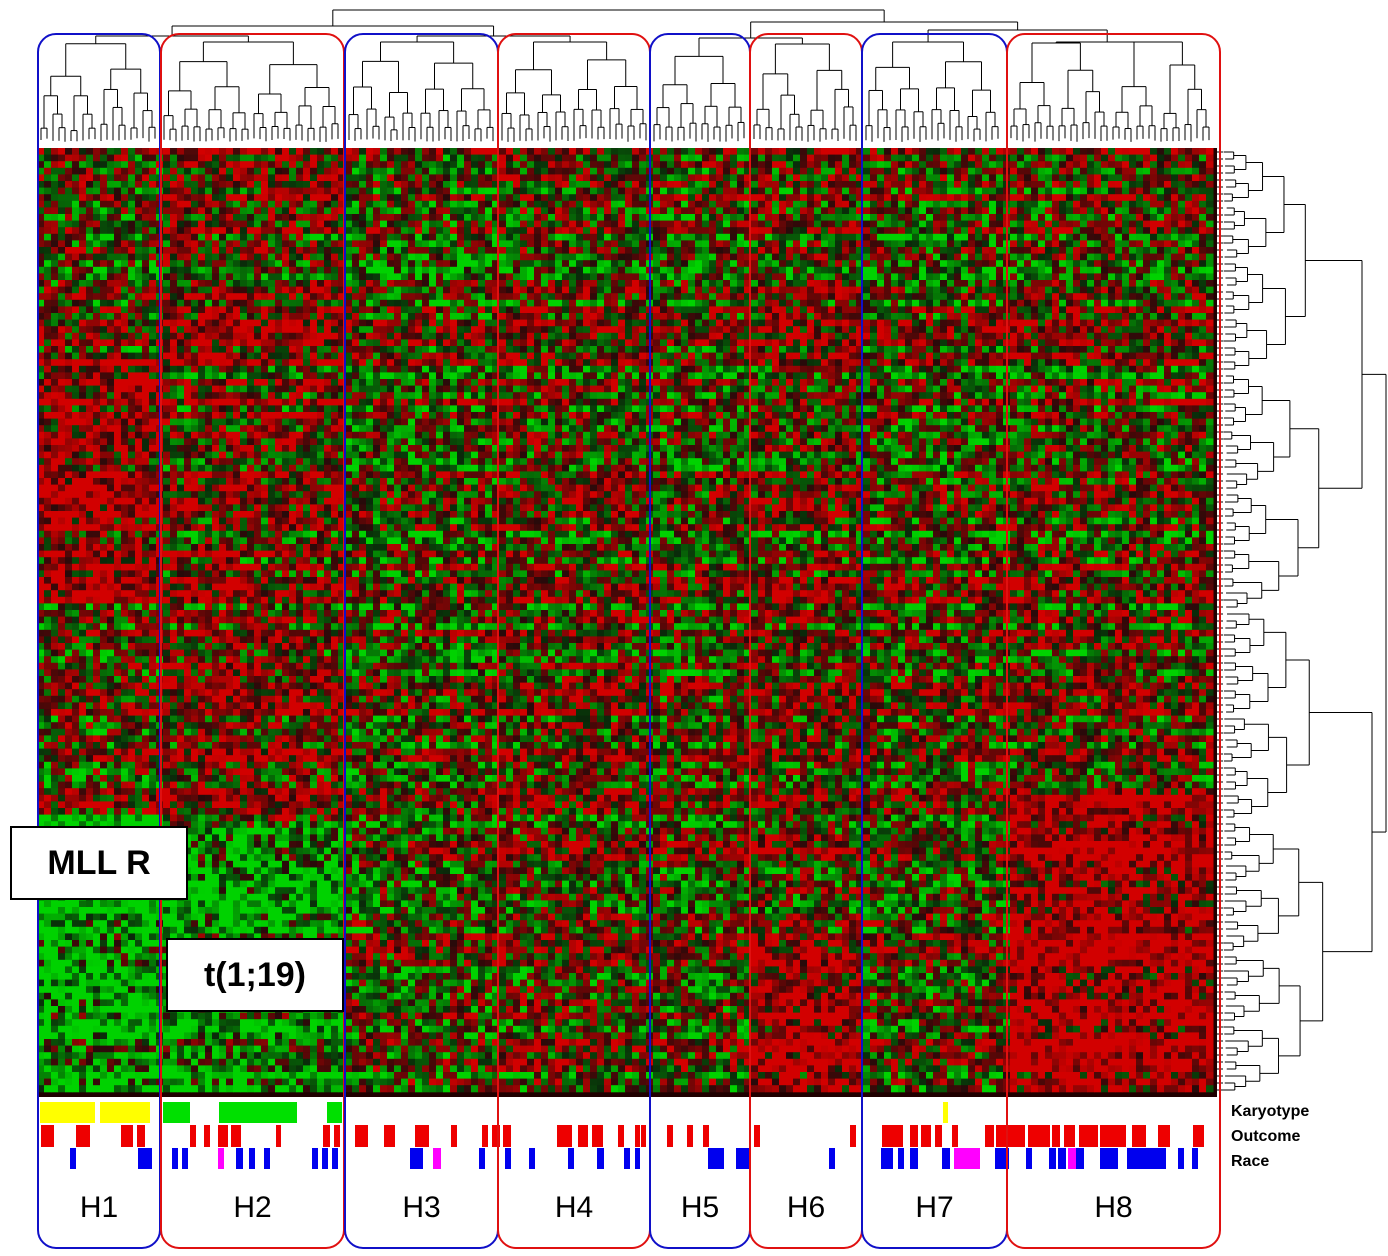 The image size is (1388, 1256). What do you see at coordinates (421, 1207) in the screenshot?
I see `cluster-label-h3: H3` at bounding box center [421, 1207].